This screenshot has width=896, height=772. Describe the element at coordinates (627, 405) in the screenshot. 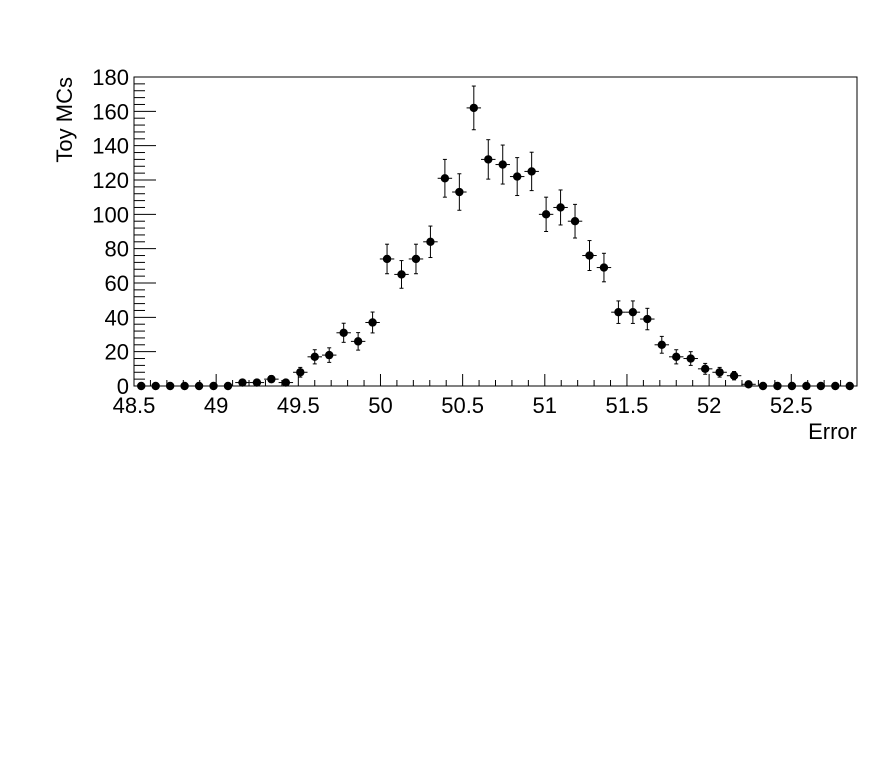

I see `x-tick-label: 51.5` at that location.